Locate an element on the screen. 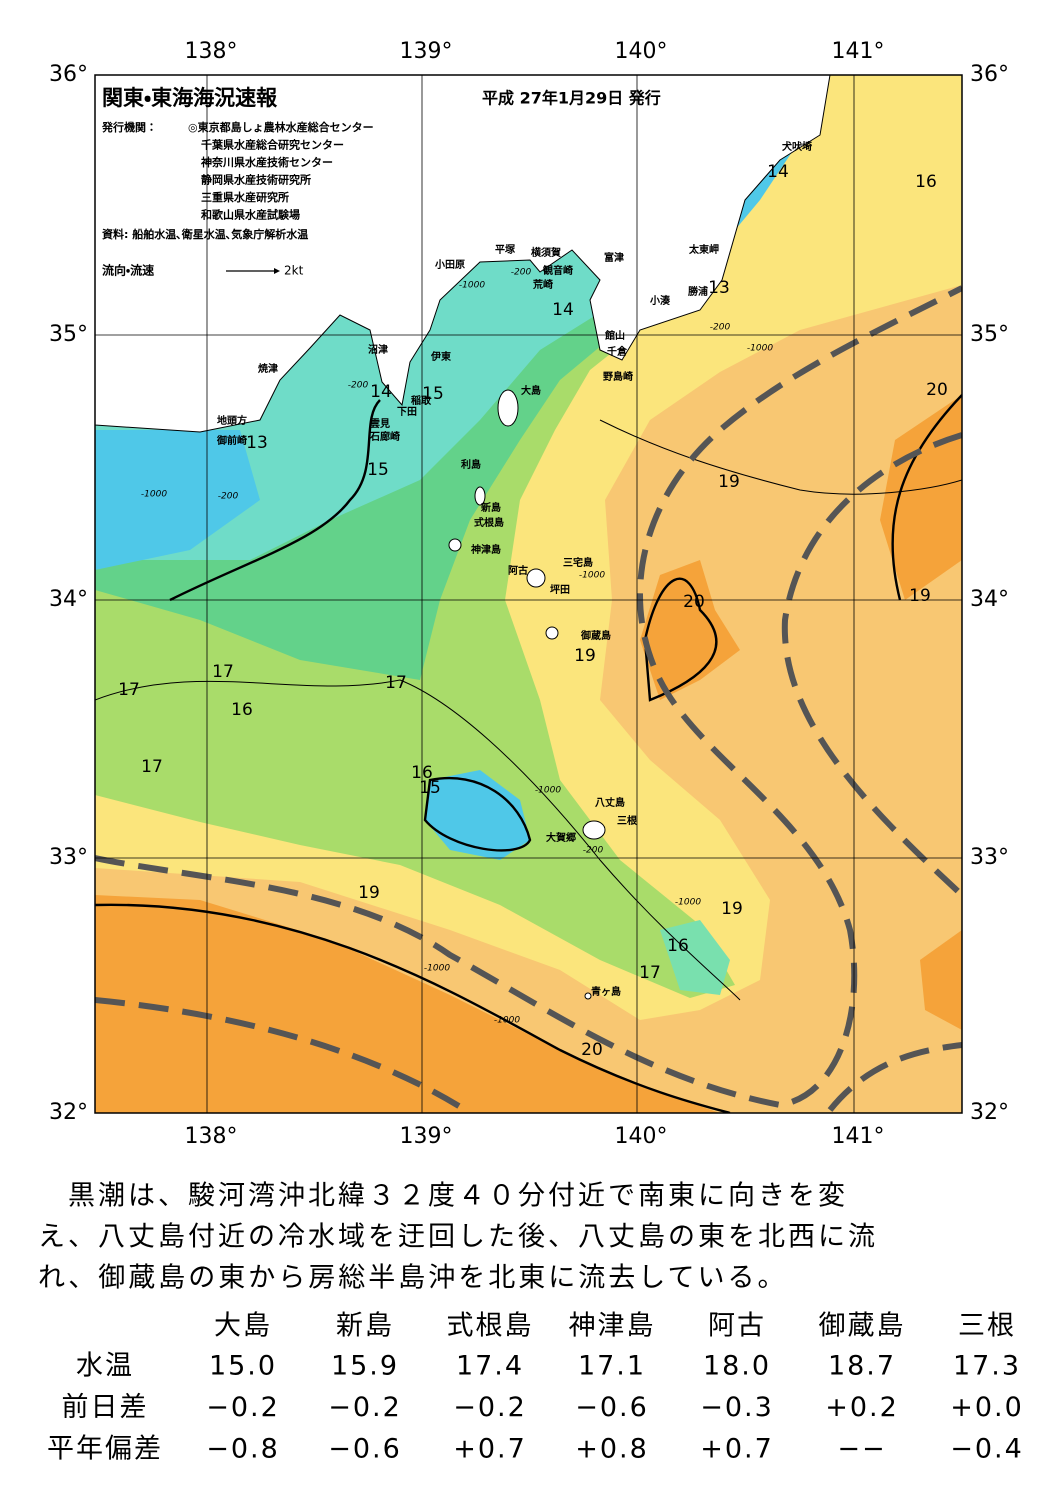  row-label: 平年偏差 is located at coordinates (105, 1449).